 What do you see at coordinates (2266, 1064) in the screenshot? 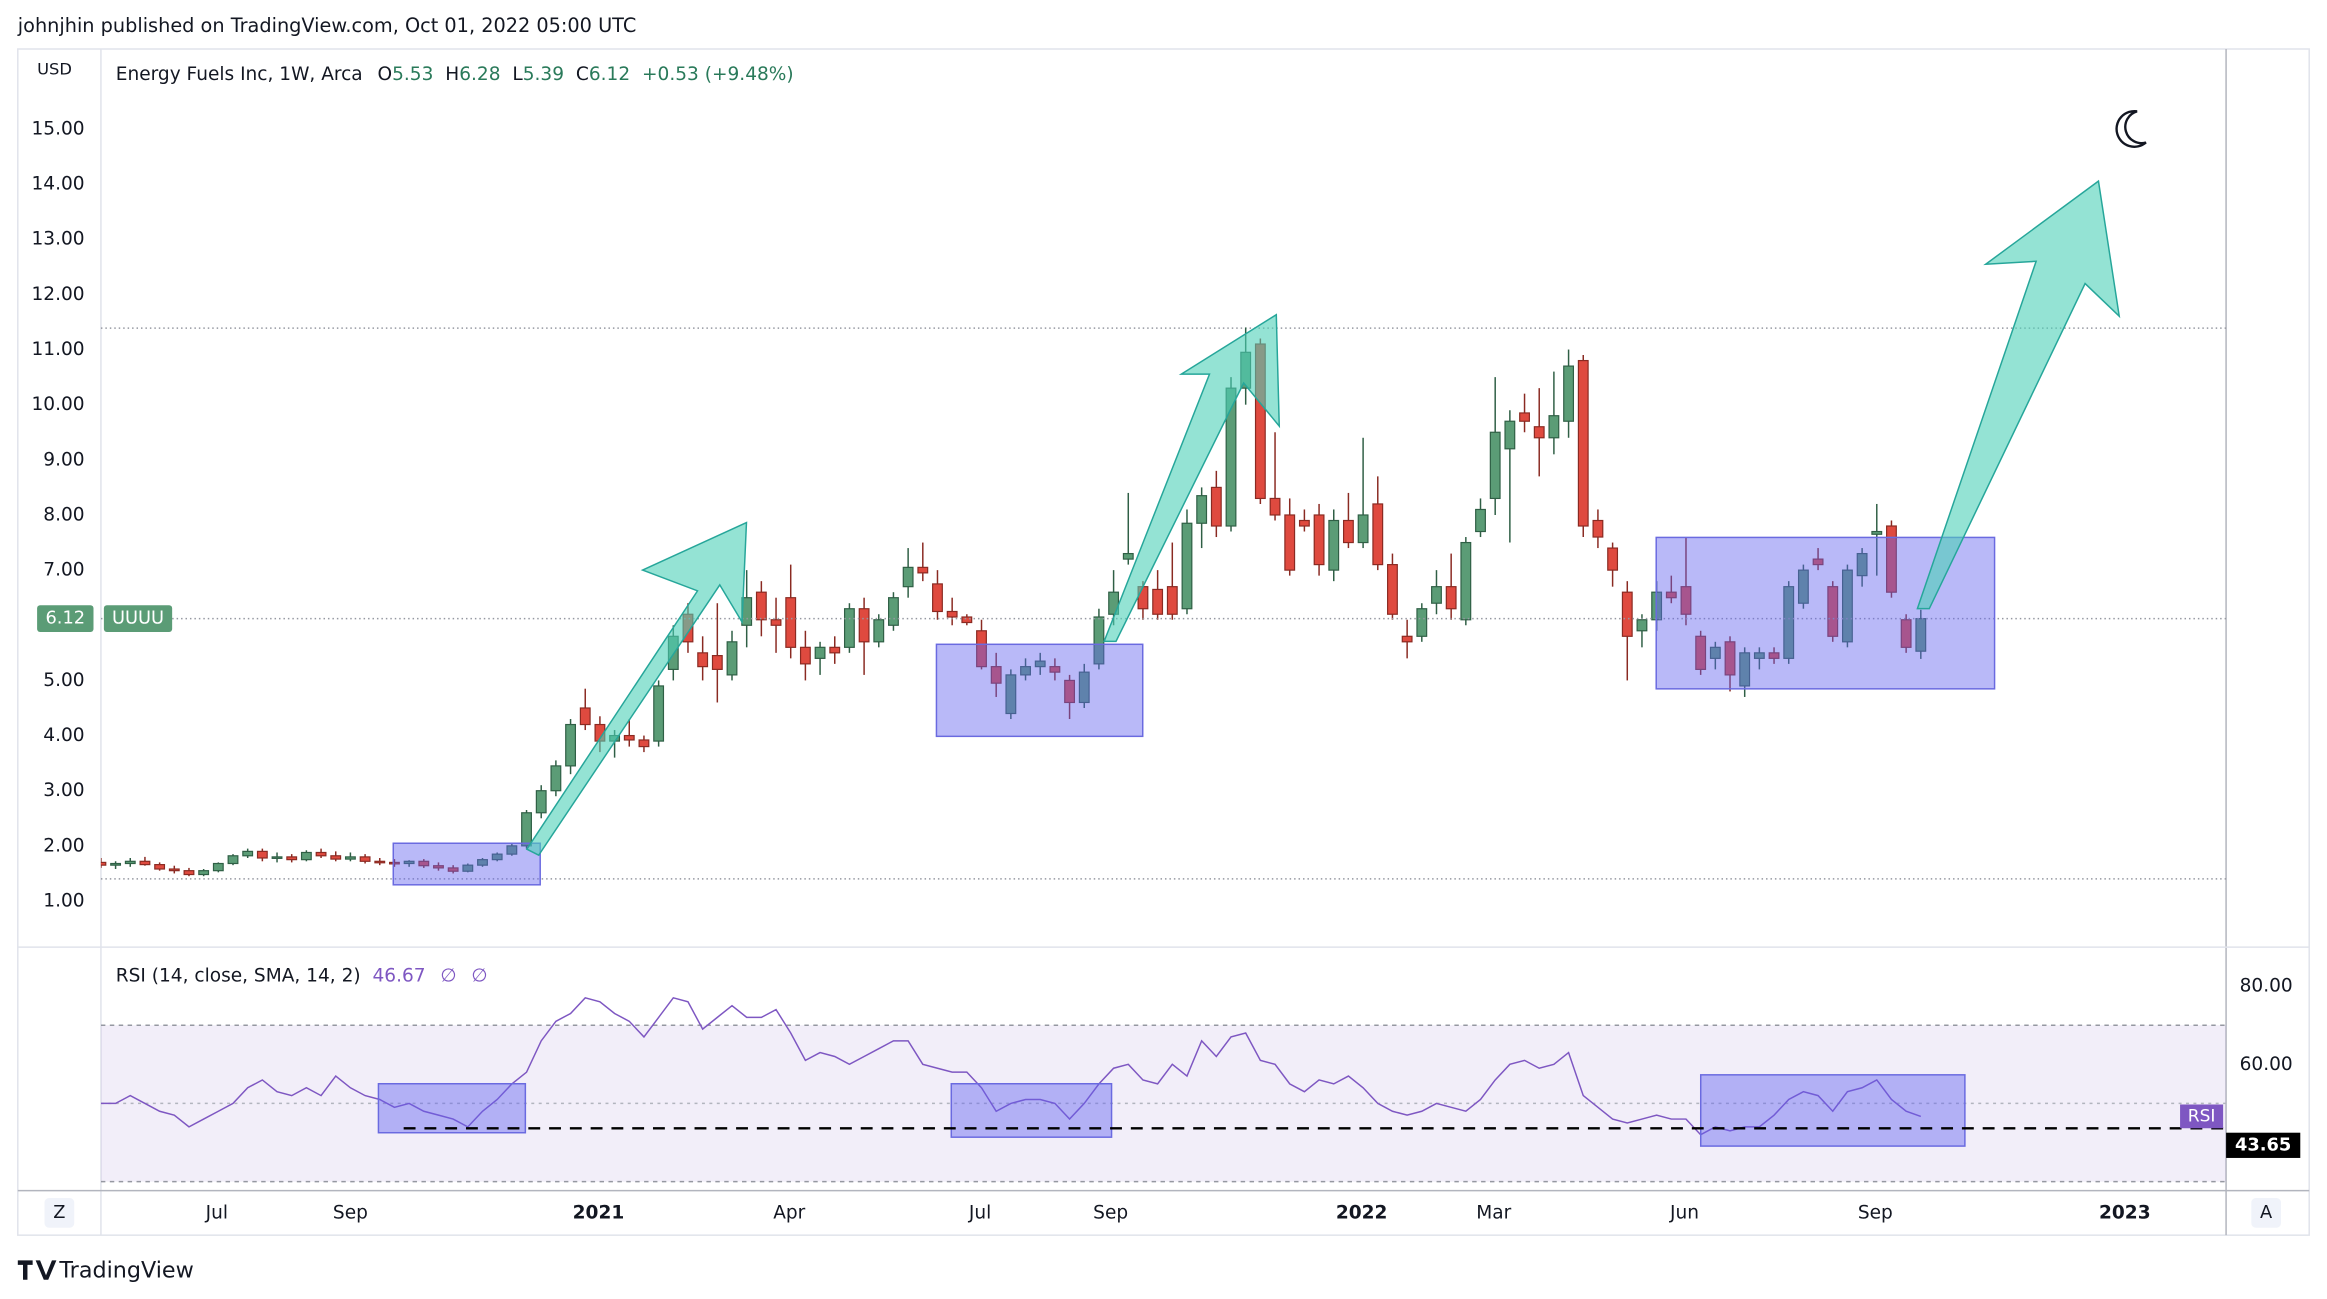
I see `y-tick-label: 60.00` at bounding box center [2266, 1064].